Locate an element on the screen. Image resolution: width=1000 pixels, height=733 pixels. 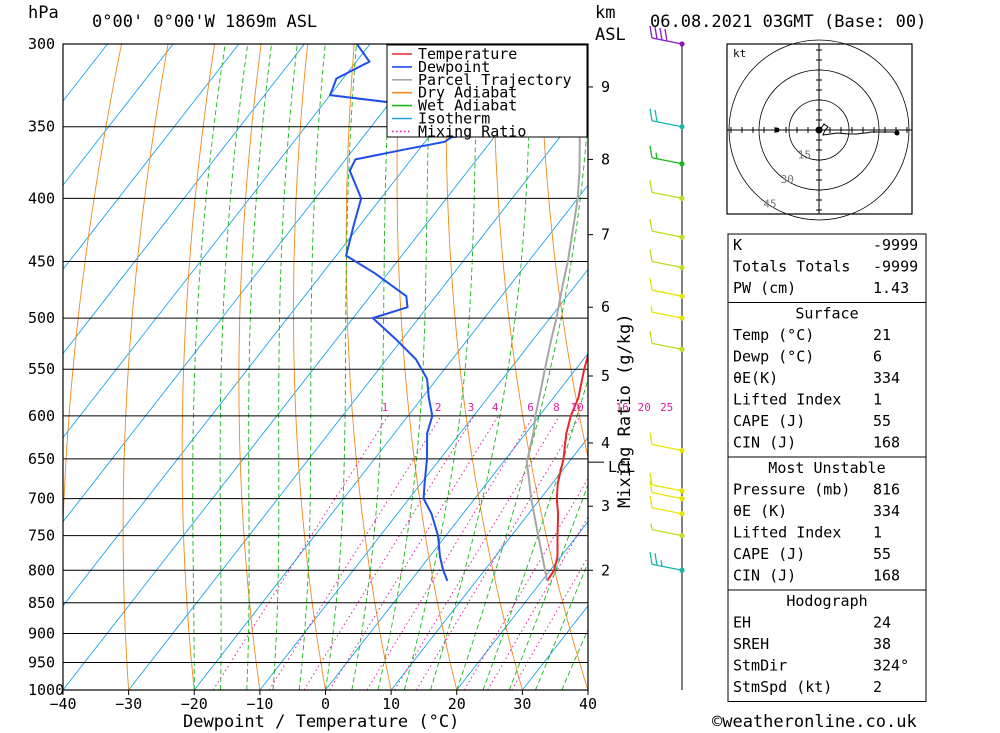
most-unstable-indices-row-value: 816 is located at coordinates (886, 490).